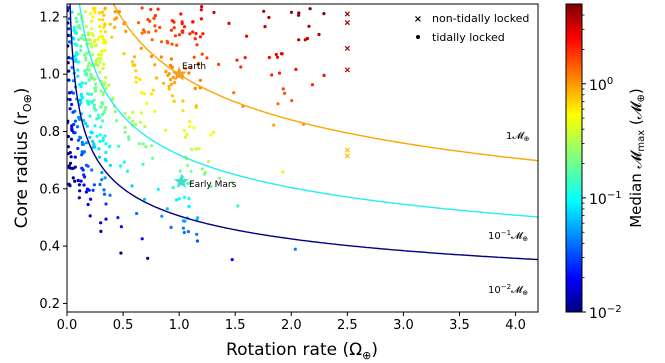 Image resolution: width=665 pixels, height=363 pixels. Describe the element at coordinates (235, 325) in the screenshot. I see `x-tick-label: 1.5` at that location.